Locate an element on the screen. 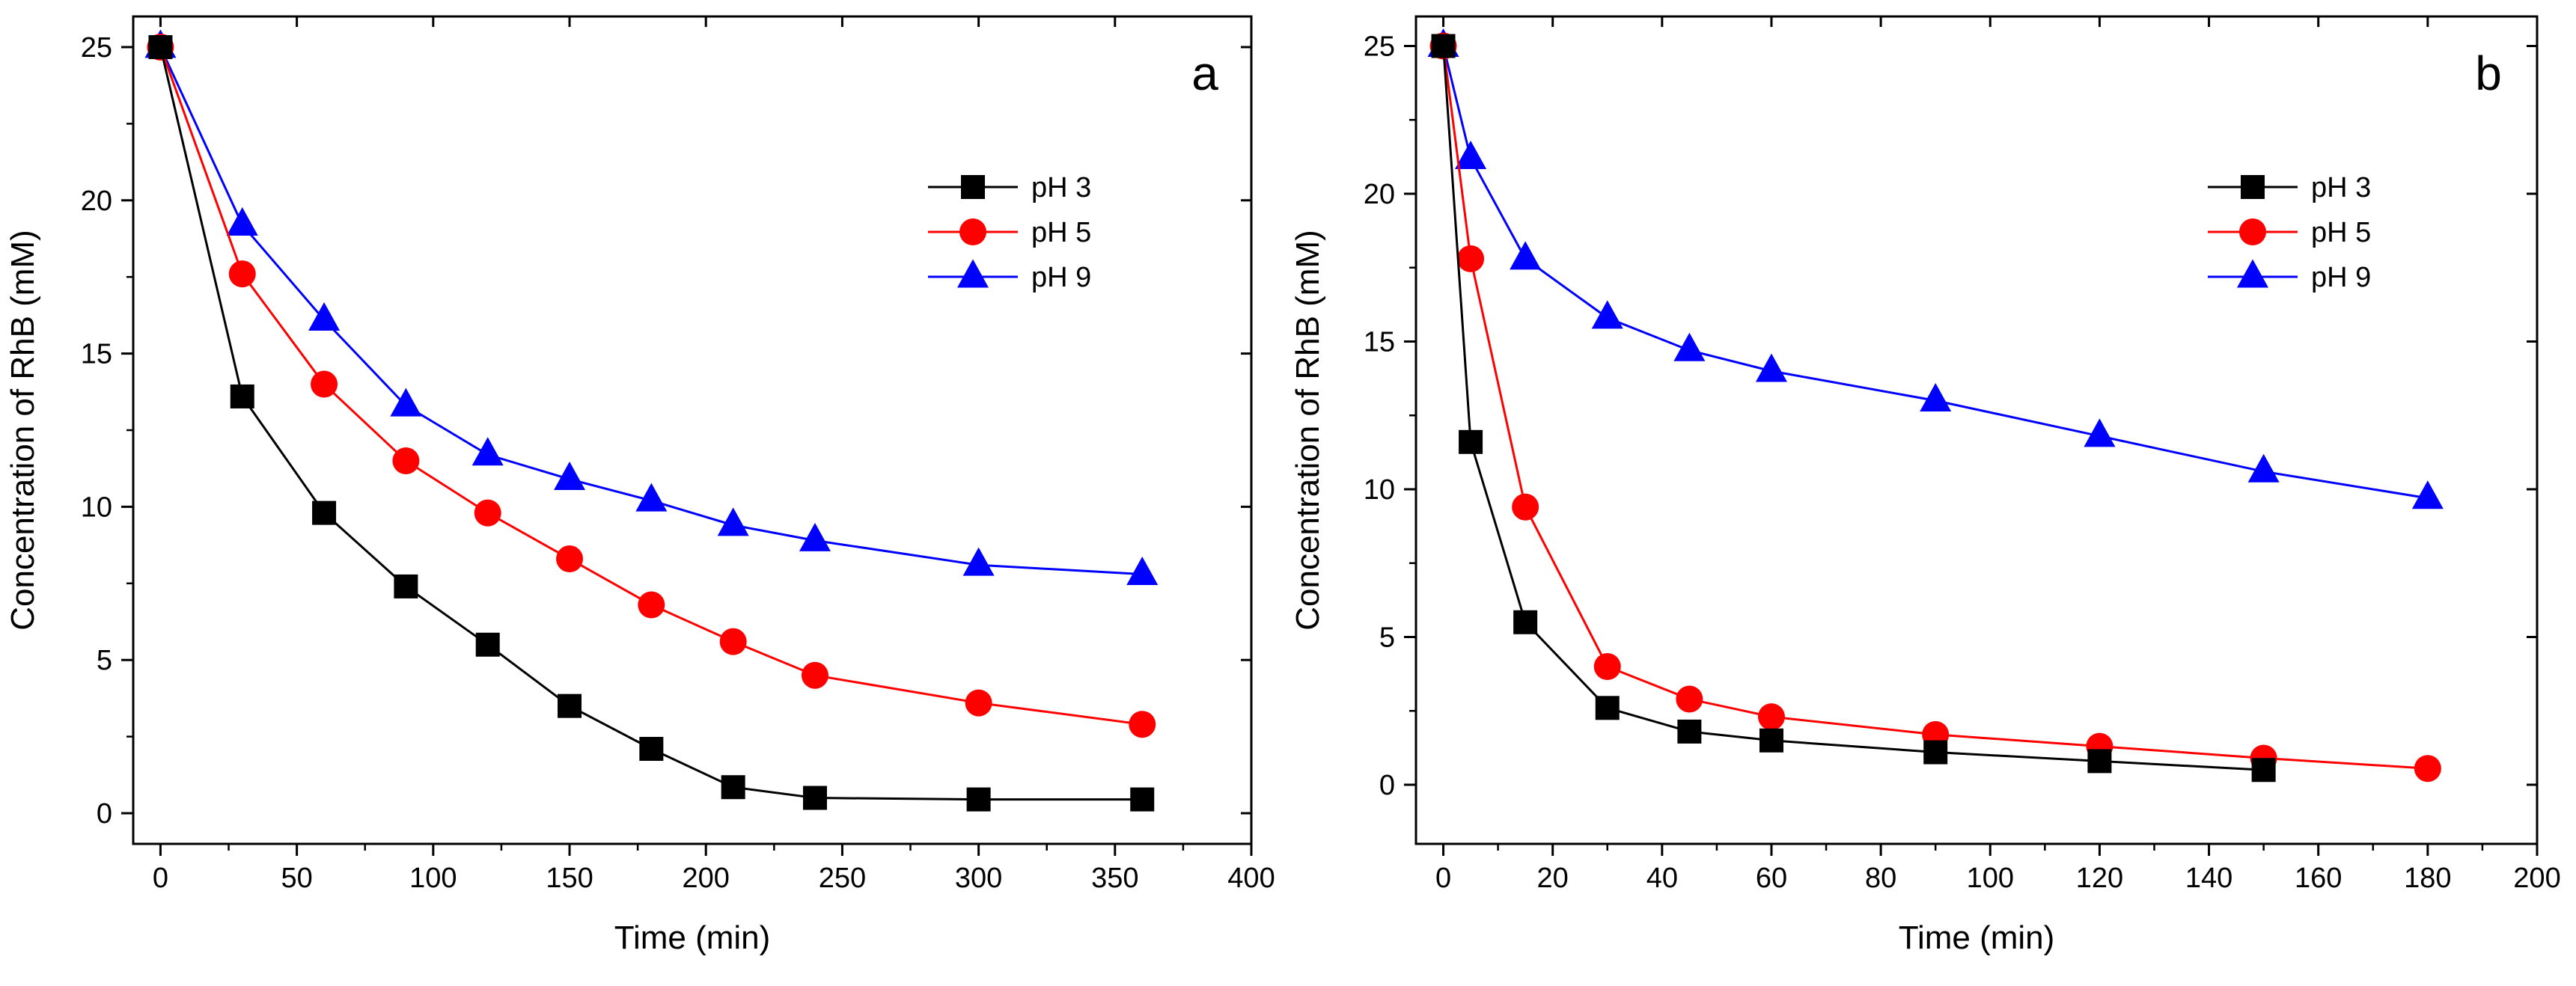  panel-letter: a is located at coordinates (1204, 73).